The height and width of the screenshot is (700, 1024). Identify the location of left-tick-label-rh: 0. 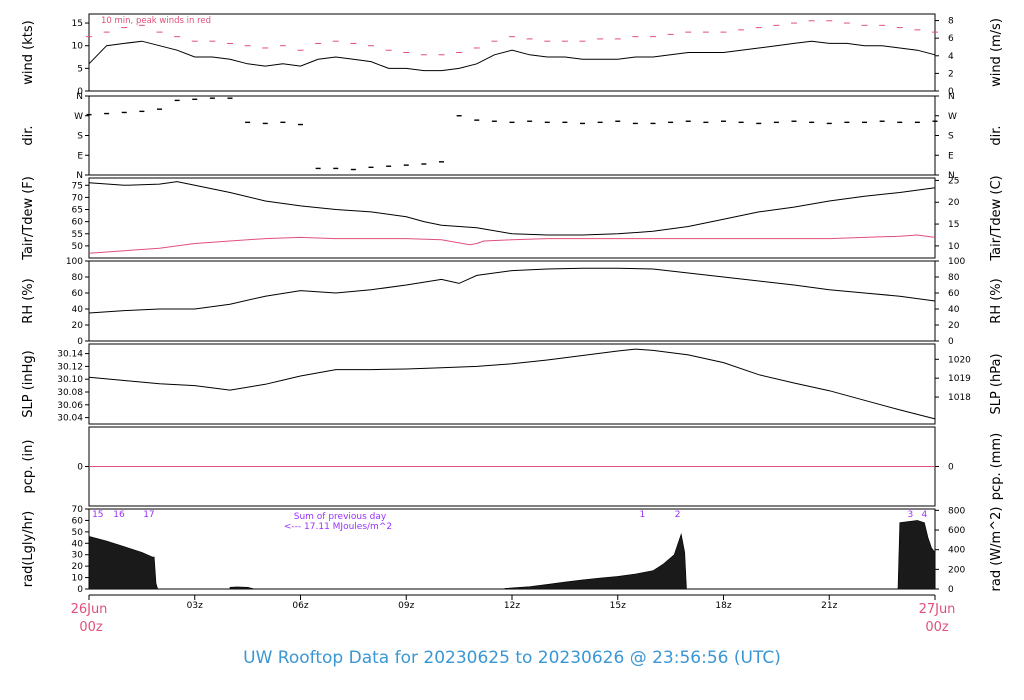
(80, 342).